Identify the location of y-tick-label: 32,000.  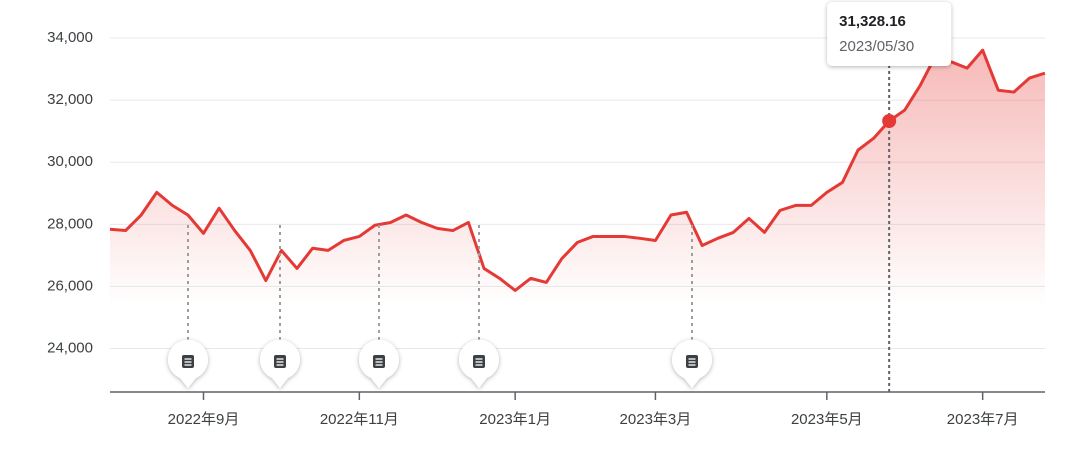
(70, 99).